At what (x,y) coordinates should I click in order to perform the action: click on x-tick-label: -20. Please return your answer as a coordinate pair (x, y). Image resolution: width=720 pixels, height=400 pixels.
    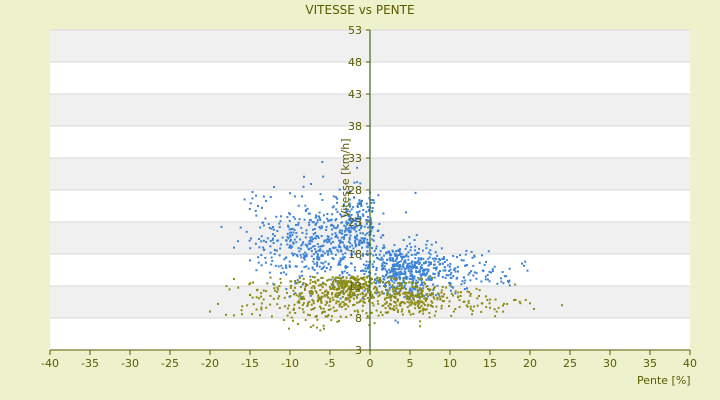
    Looking at the image, I should click on (210, 363).